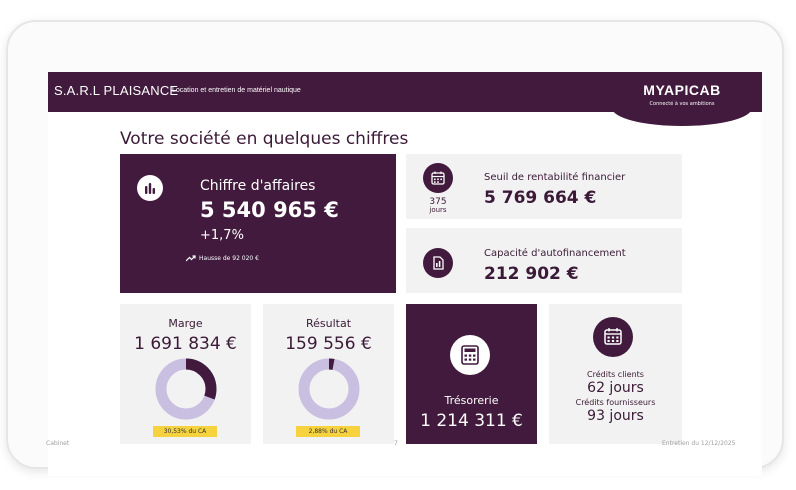 This screenshot has width=796, height=490. What do you see at coordinates (185, 344) in the screenshot?
I see `marge-value: 1 691 834 €` at bounding box center [185, 344].